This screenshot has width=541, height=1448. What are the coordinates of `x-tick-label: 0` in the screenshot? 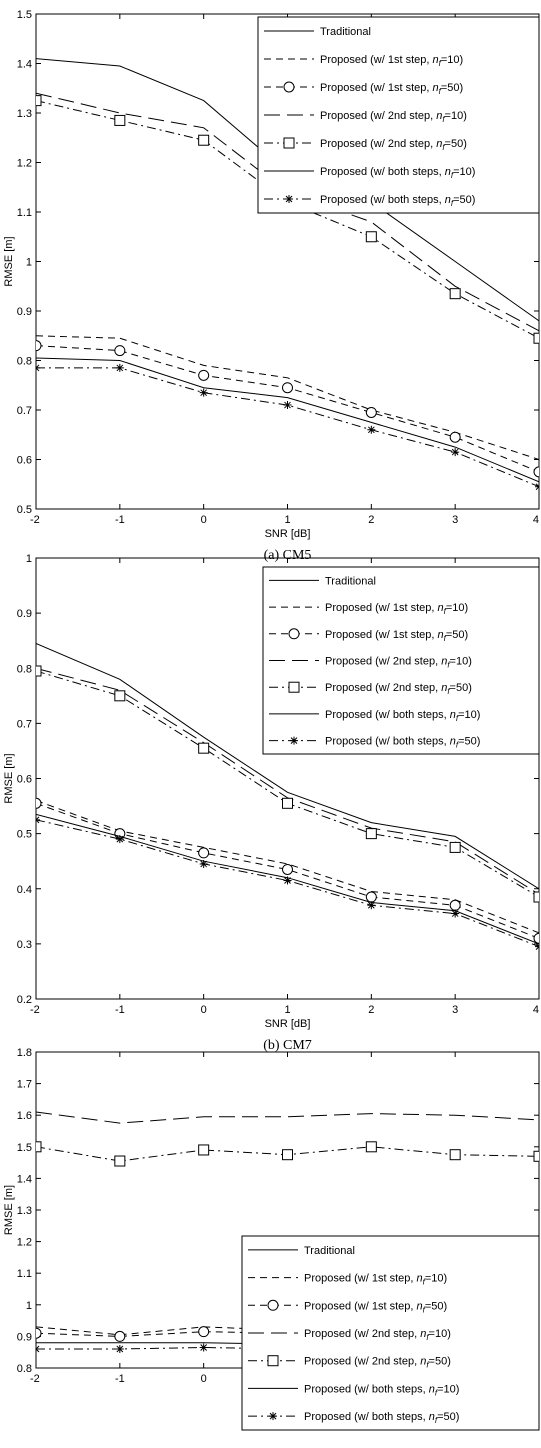 It's located at (204, 1010).